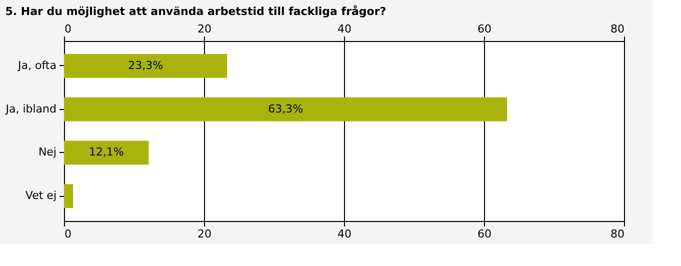 The height and width of the screenshot is (266, 681). I want to click on data-label: 23,3%, so click(146, 65).